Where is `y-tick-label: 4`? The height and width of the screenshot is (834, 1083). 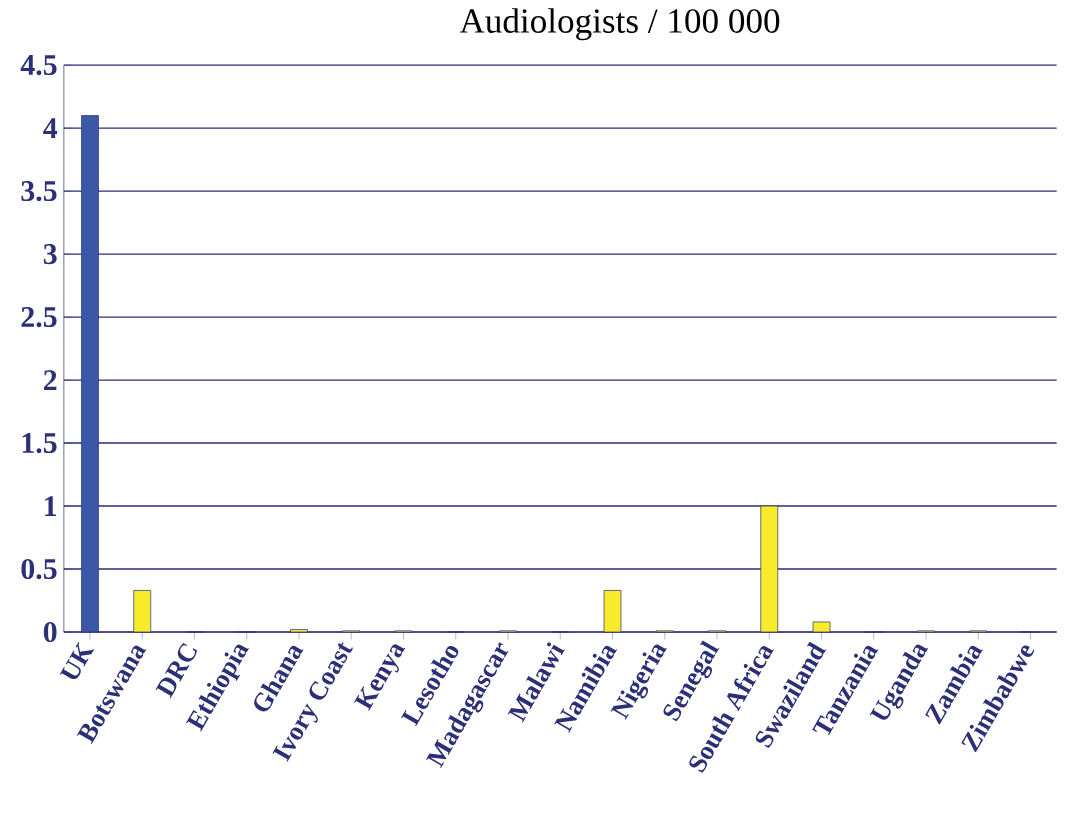 y-tick-label: 4 is located at coordinates (50, 128).